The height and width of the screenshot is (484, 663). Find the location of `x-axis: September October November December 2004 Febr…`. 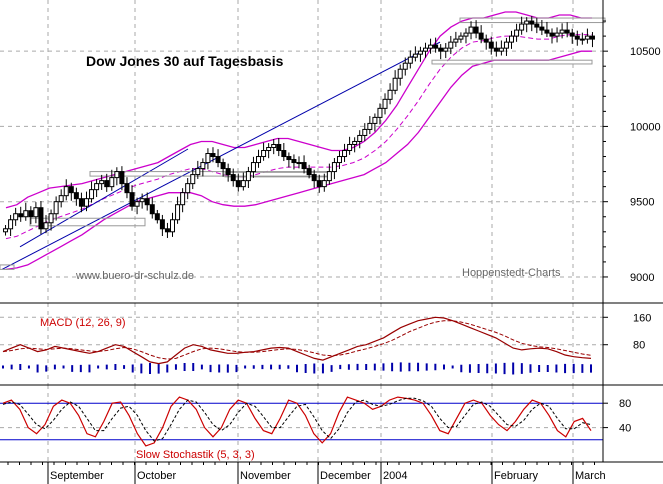

x-axis: September October November December 2004 Febr… is located at coordinates (303, 472).